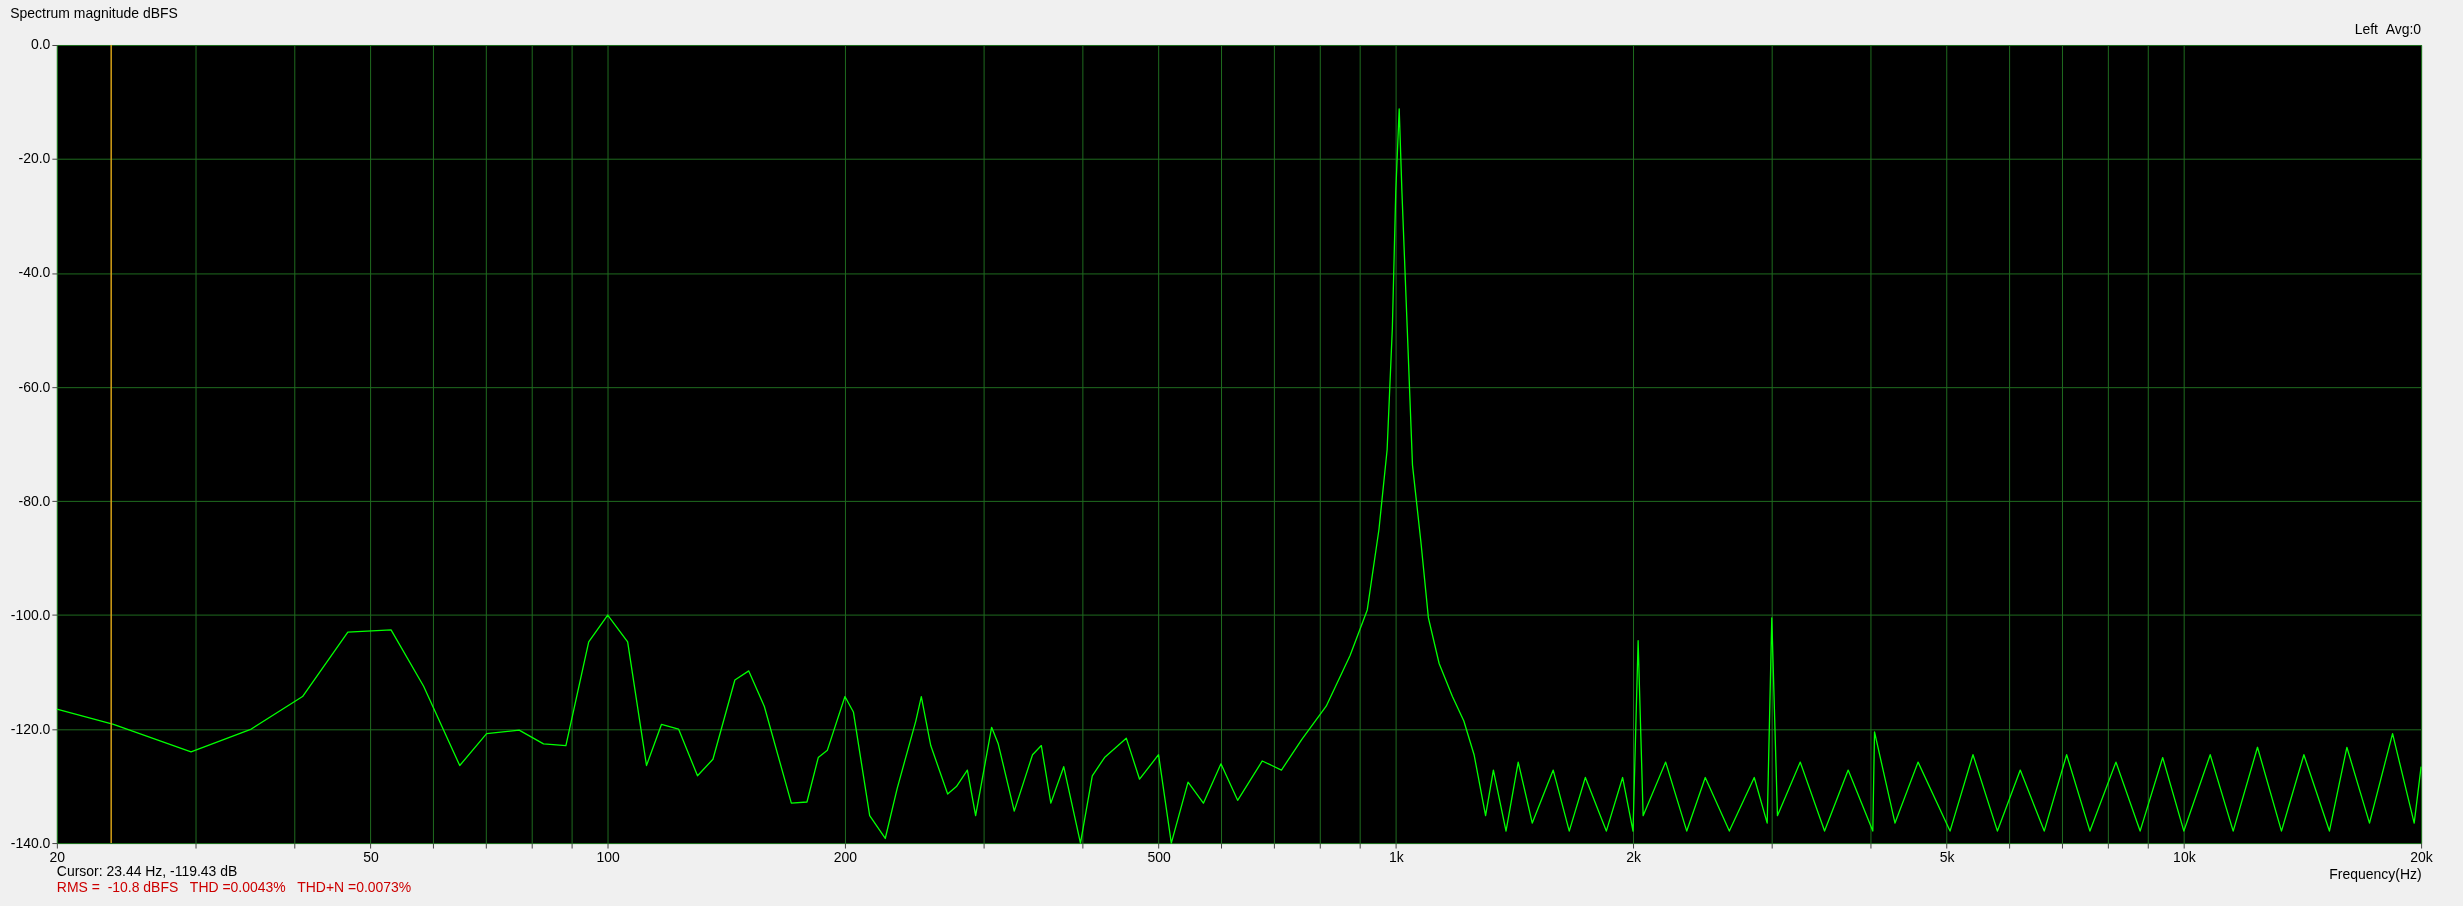 The height and width of the screenshot is (921, 2463). I want to click on y-tick-label: -100.0, so click(30, 614).